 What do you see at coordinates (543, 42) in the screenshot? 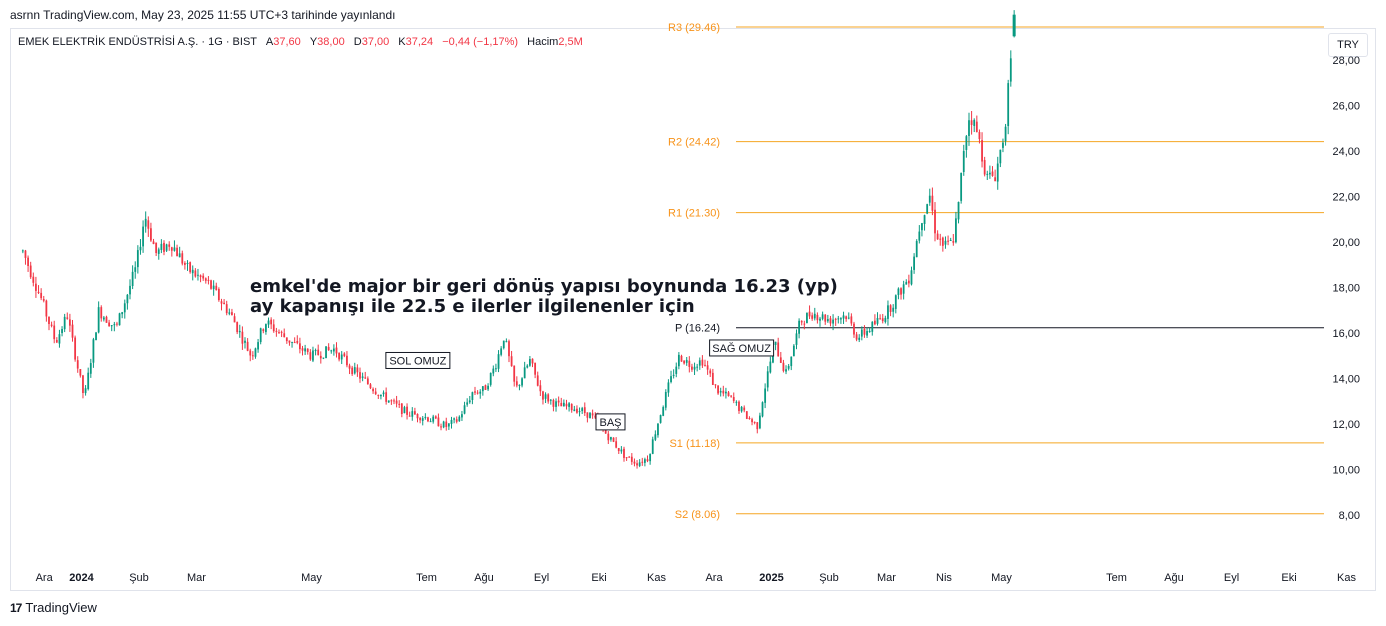
I see `volume-label: Hacim` at bounding box center [543, 42].